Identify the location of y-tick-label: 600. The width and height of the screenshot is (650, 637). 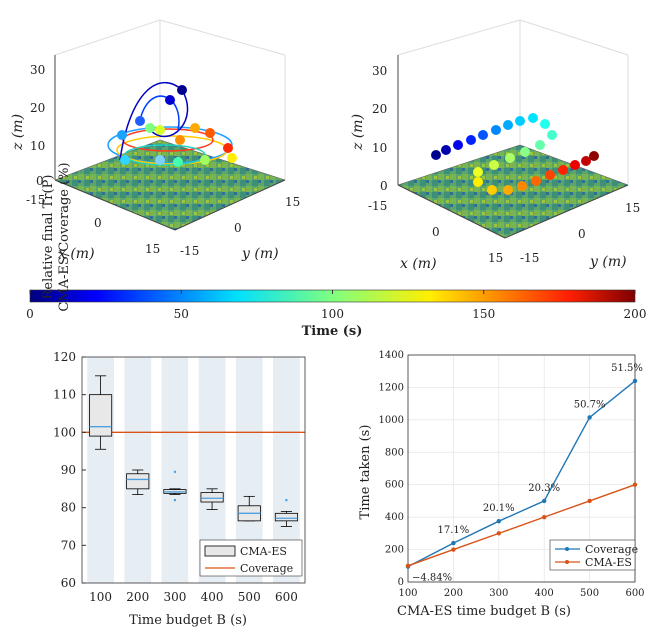
(394, 485).